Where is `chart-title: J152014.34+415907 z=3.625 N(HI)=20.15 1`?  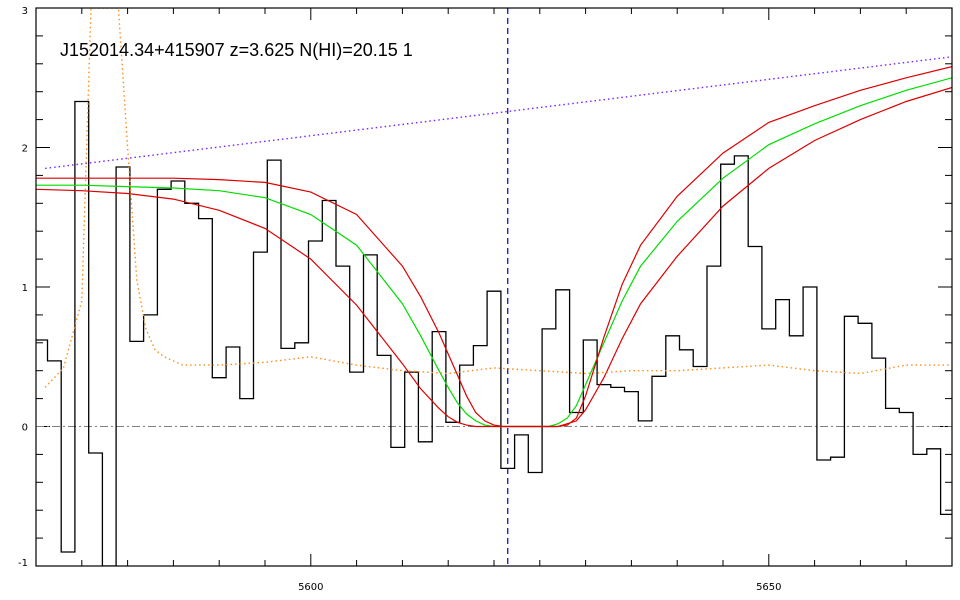
chart-title: J152014.34+415907 z=3.625 N(HI)=20.15 1 is located at coordinates (236, 50).